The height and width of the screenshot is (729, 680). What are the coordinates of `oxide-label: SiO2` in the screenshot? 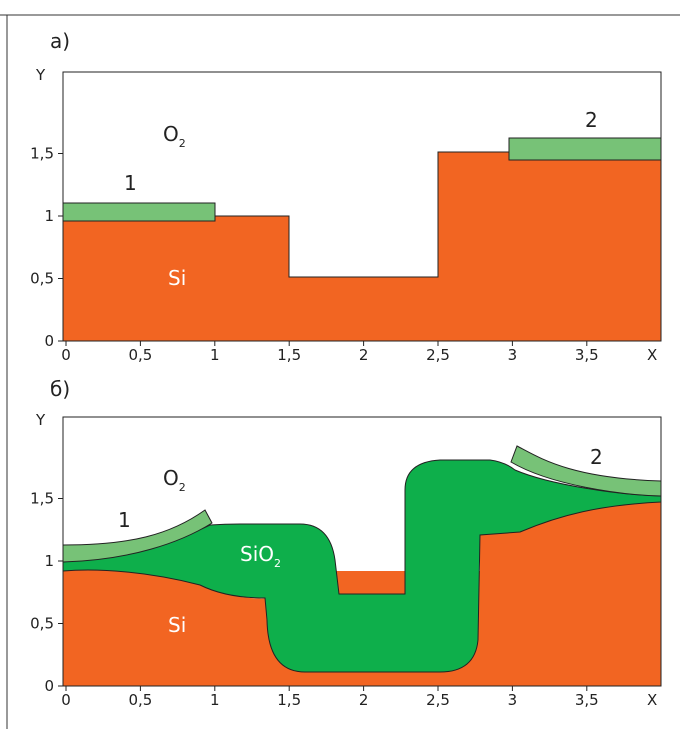 It's located at (260, 556).